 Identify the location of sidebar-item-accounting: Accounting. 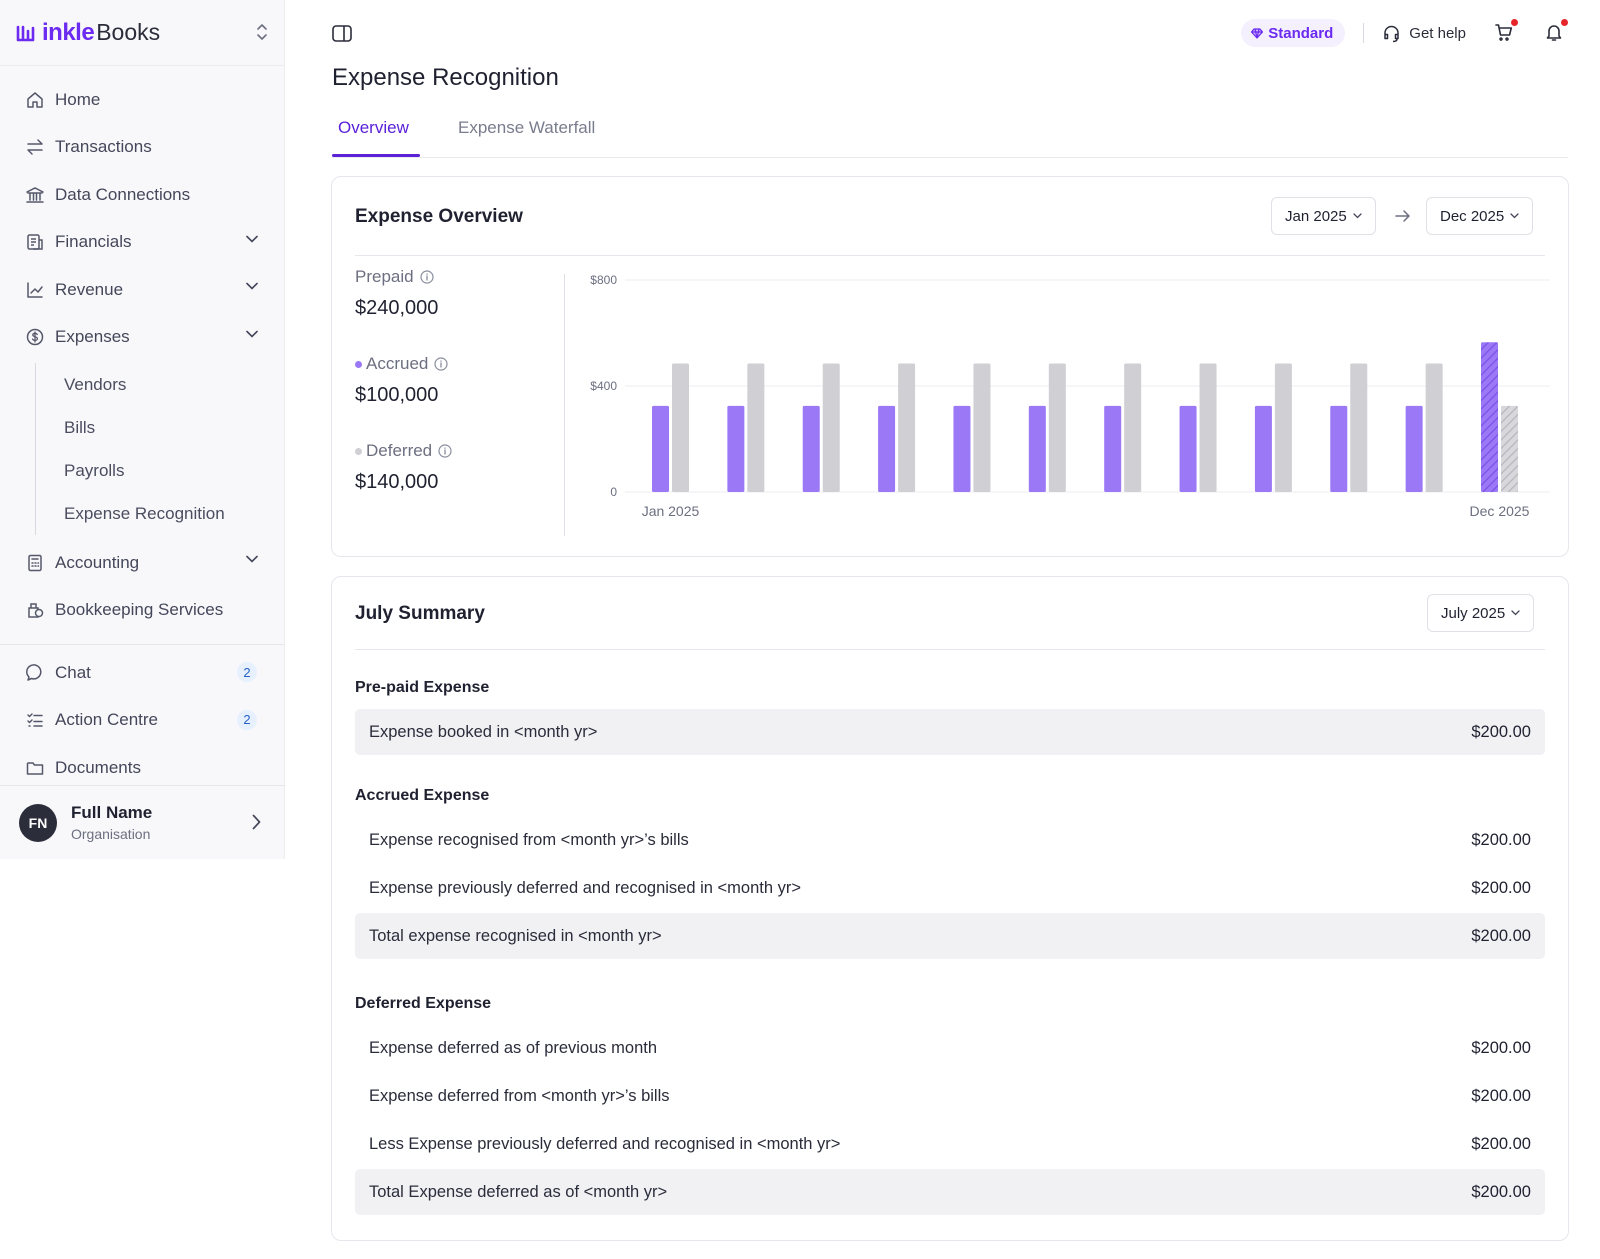
(142, 563).